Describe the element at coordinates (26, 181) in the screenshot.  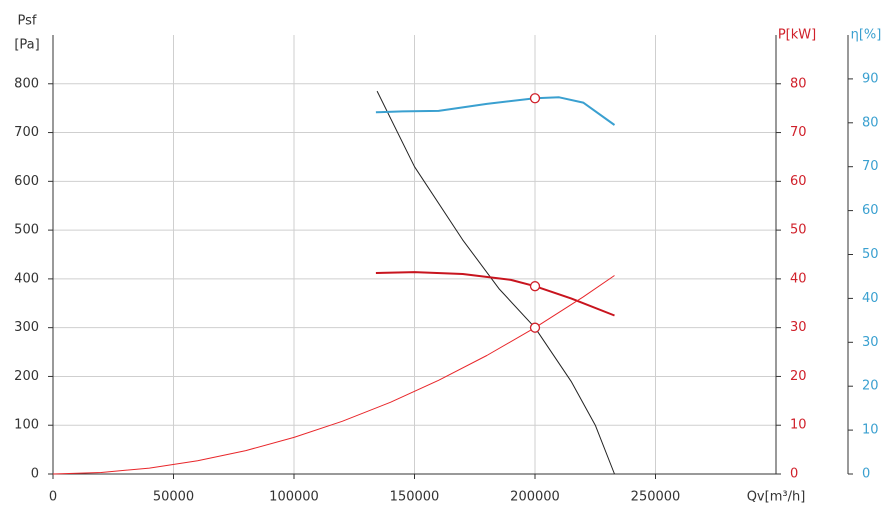
I see `y-tick-label: 600` at that location.